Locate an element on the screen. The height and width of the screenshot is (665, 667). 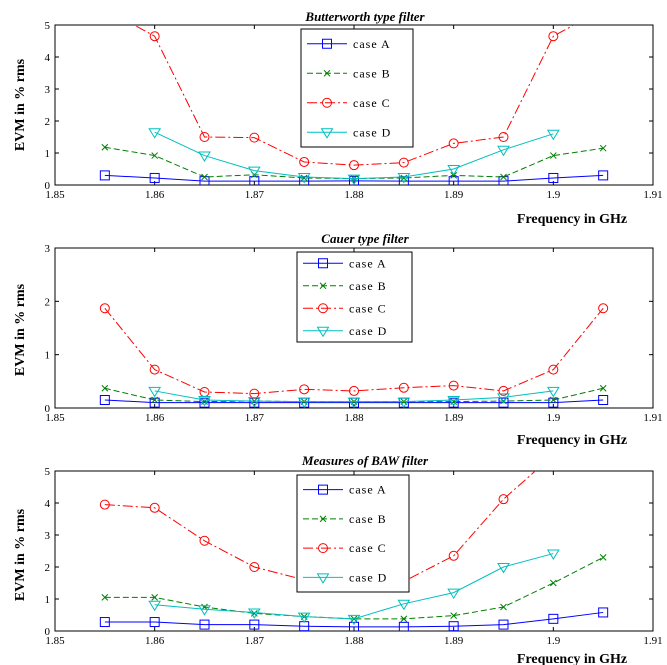
chart-title: Measures of BAW filter is located at coordinates (365, 460).